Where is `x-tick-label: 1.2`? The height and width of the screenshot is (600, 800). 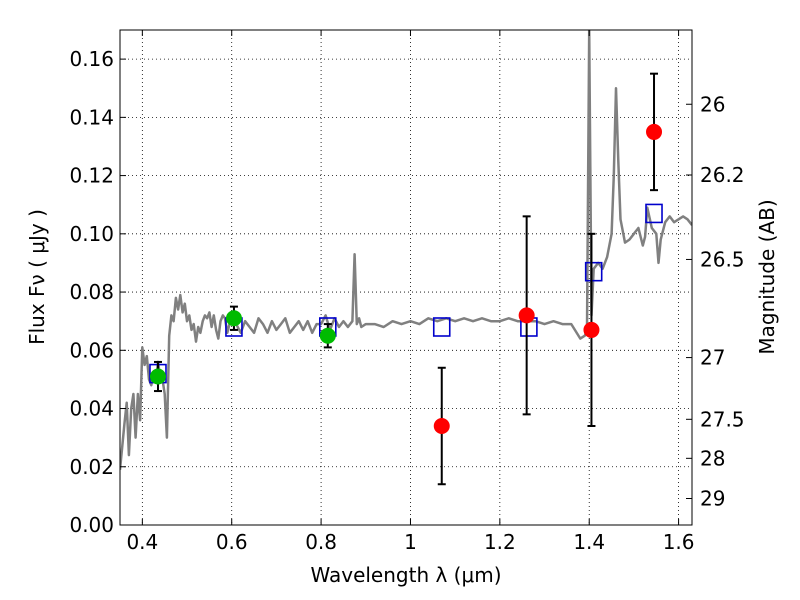
x-tick-label: 1.2 is located at coordinates (500, 542).